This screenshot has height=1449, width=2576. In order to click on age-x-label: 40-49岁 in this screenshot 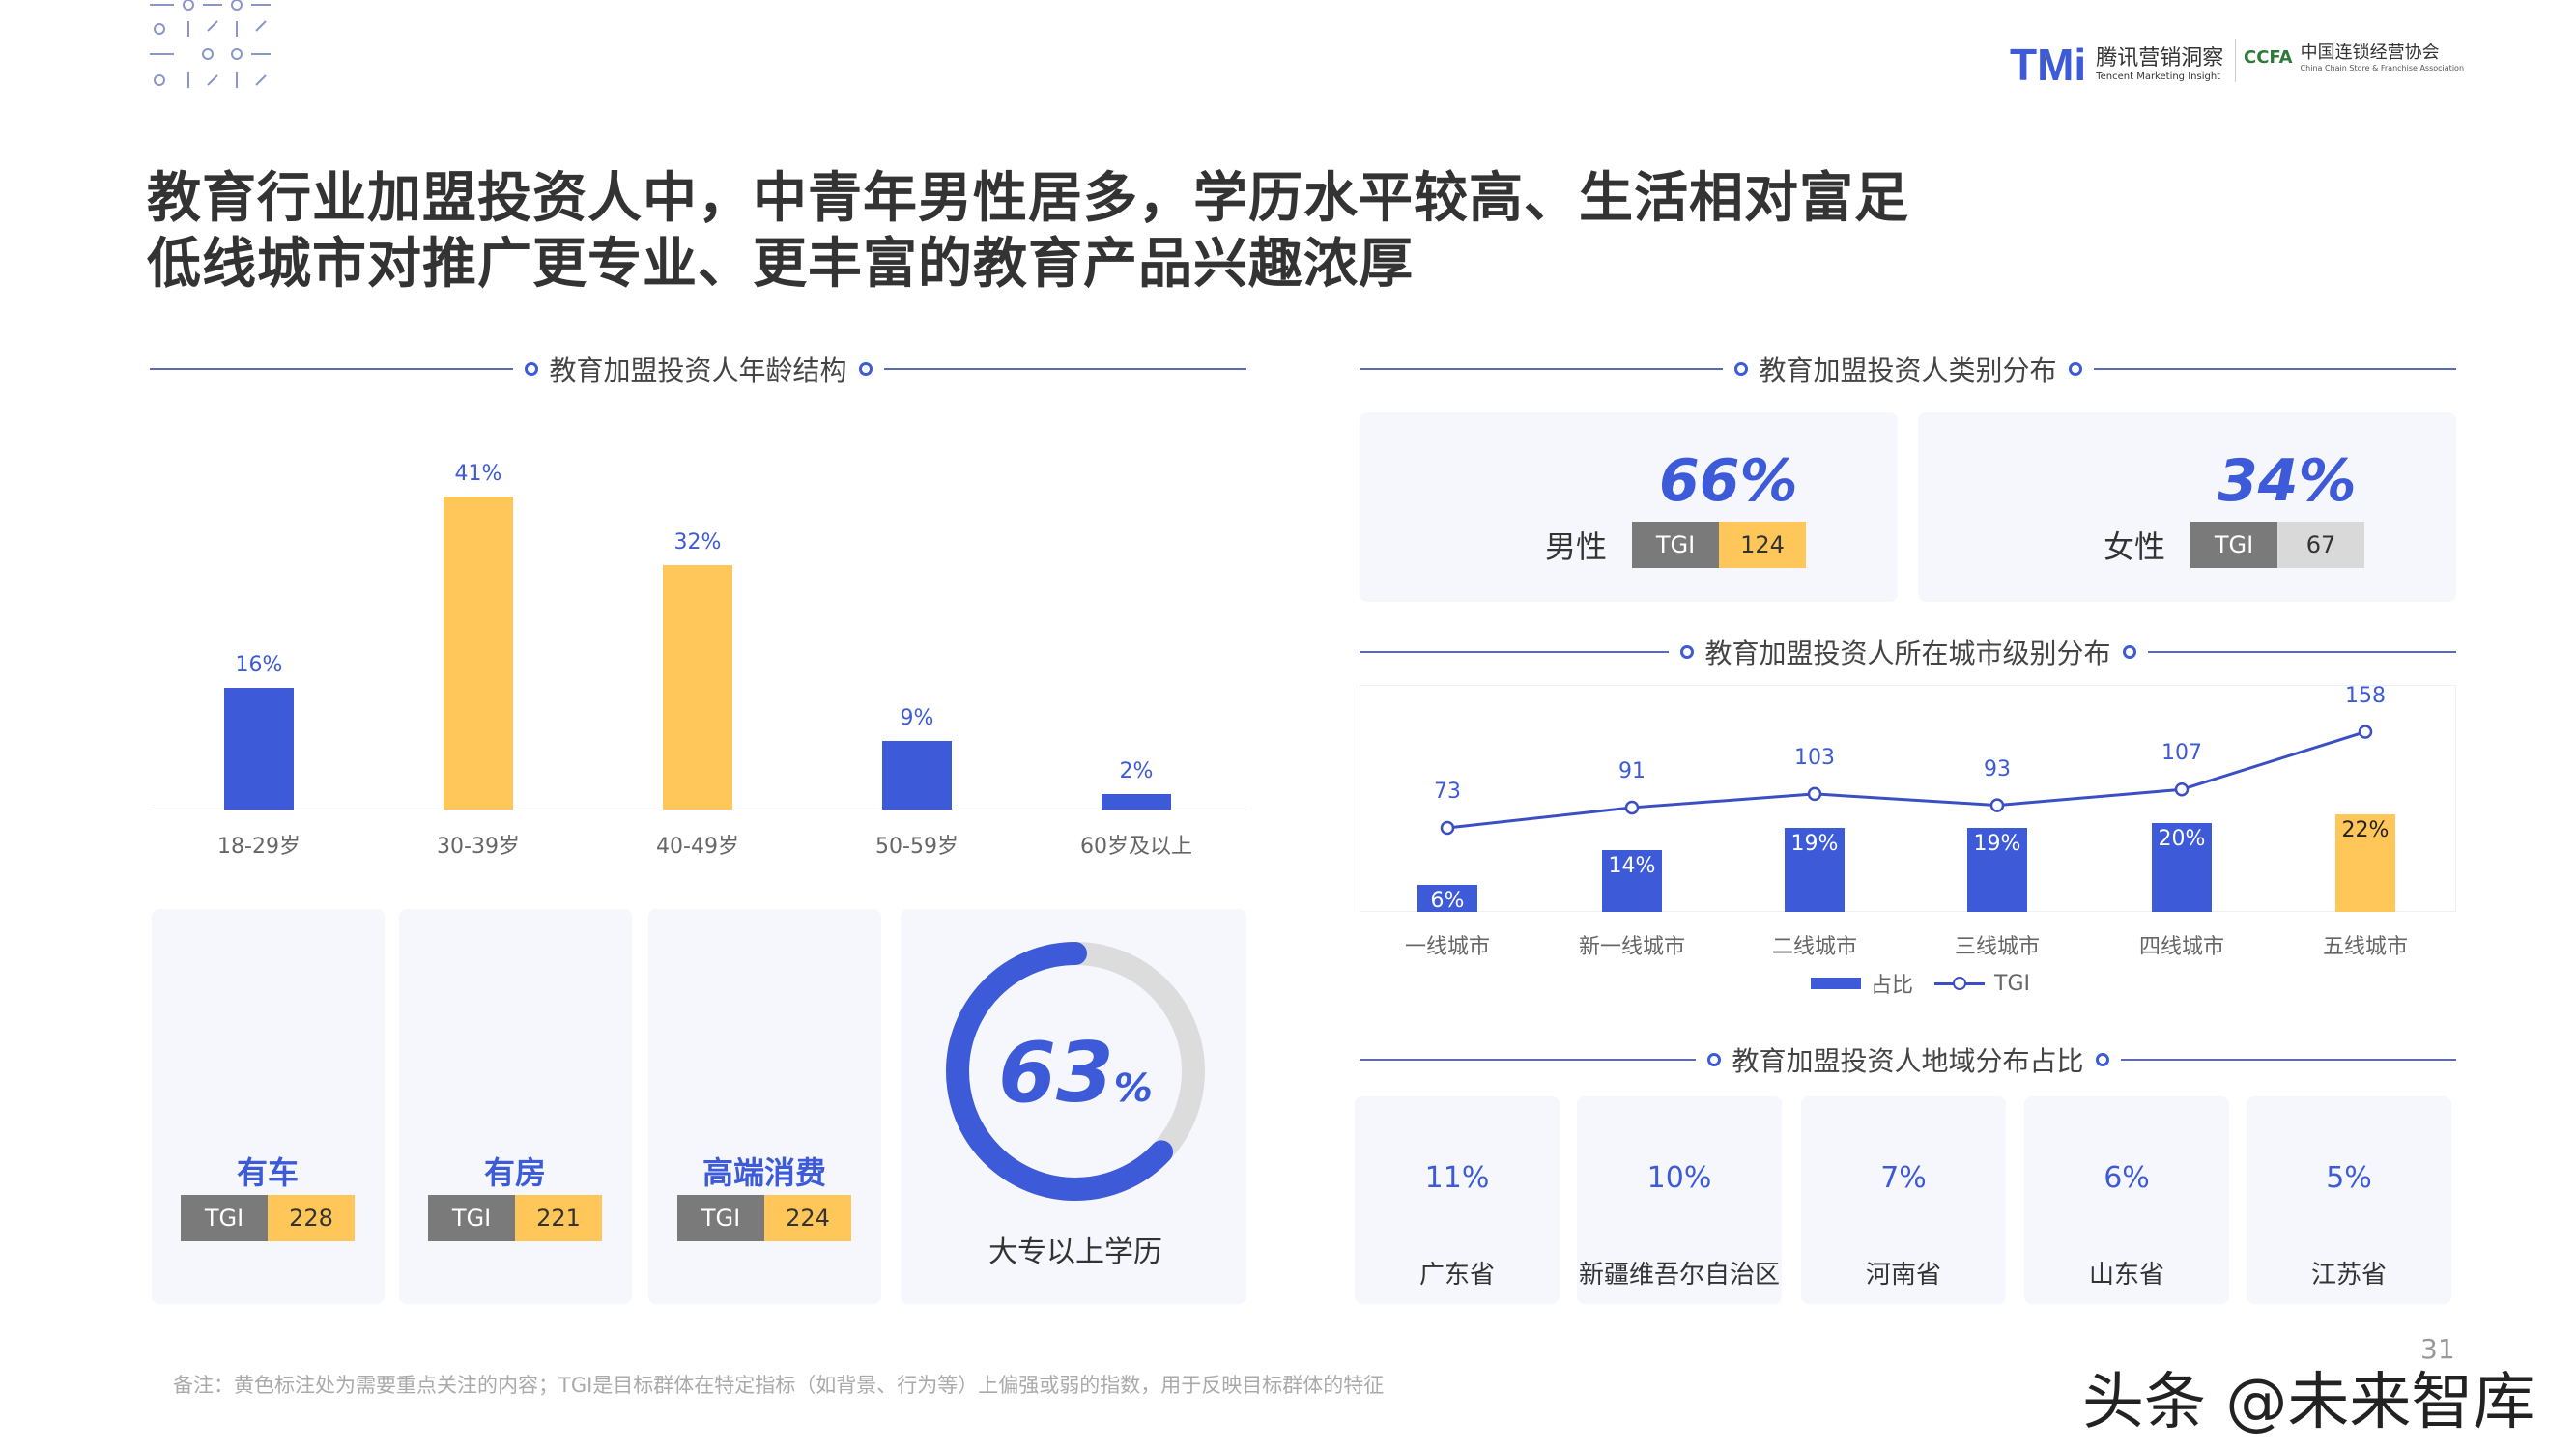, I will do `click(698, 847)`.